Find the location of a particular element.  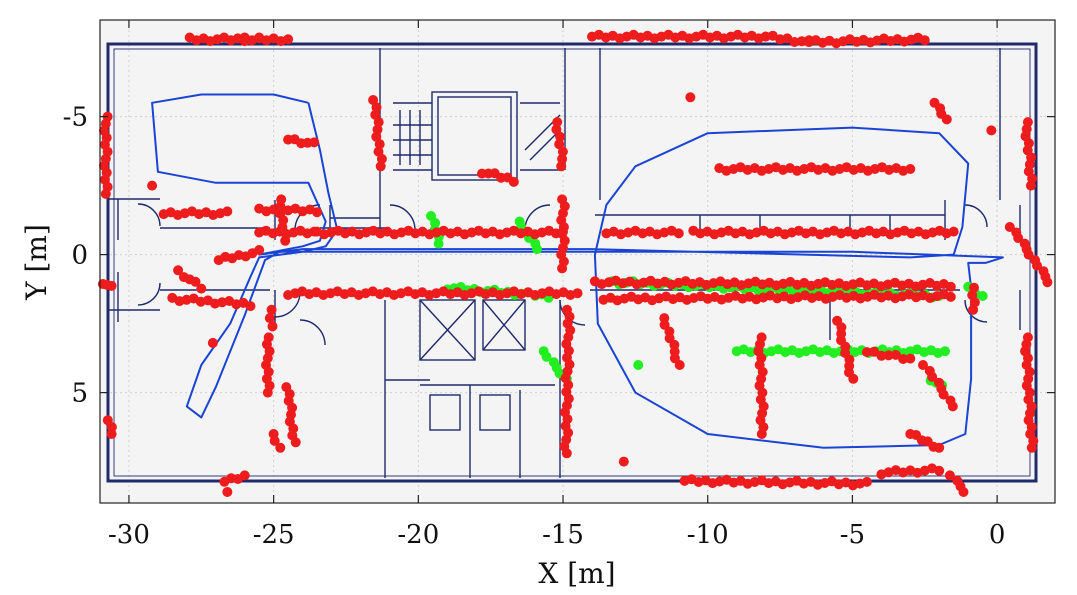

y-axis-label: Y [m] is located at coordinates (36, 262).